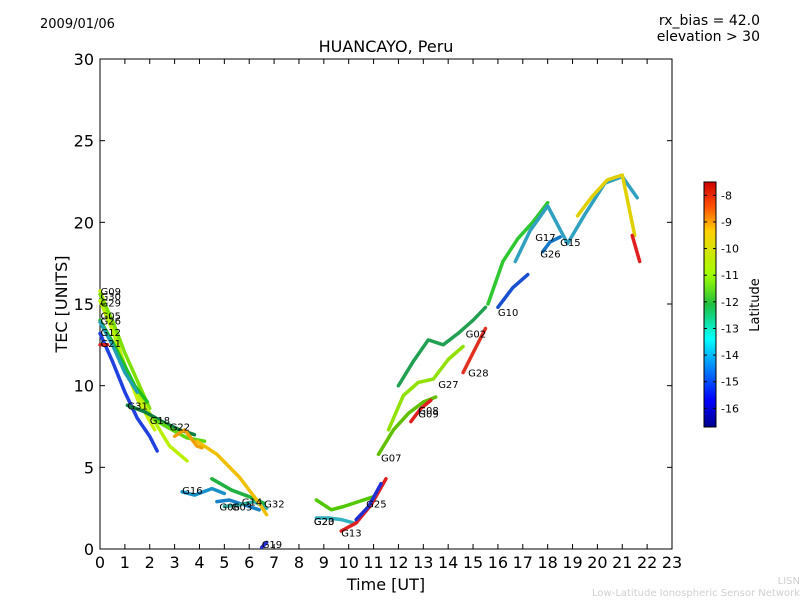  What do you see at coordinates (423, 562) in the screenshot?
I see `x-tick-label: 13` at bounding box center [423, 562].